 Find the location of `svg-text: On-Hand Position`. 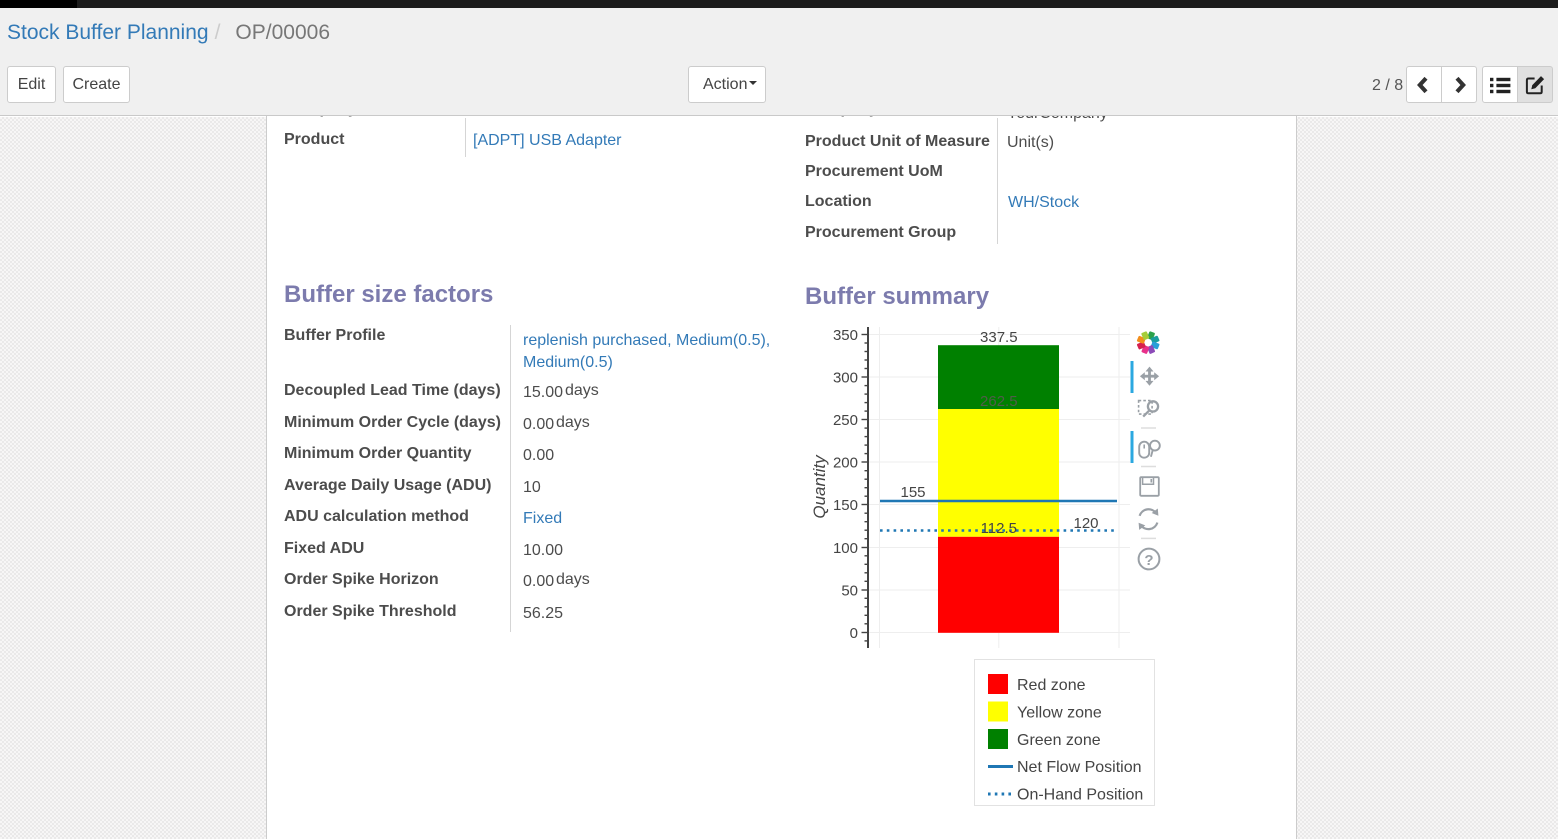

svg-text: On-Hand Position is located at coordinates (1080, 795).